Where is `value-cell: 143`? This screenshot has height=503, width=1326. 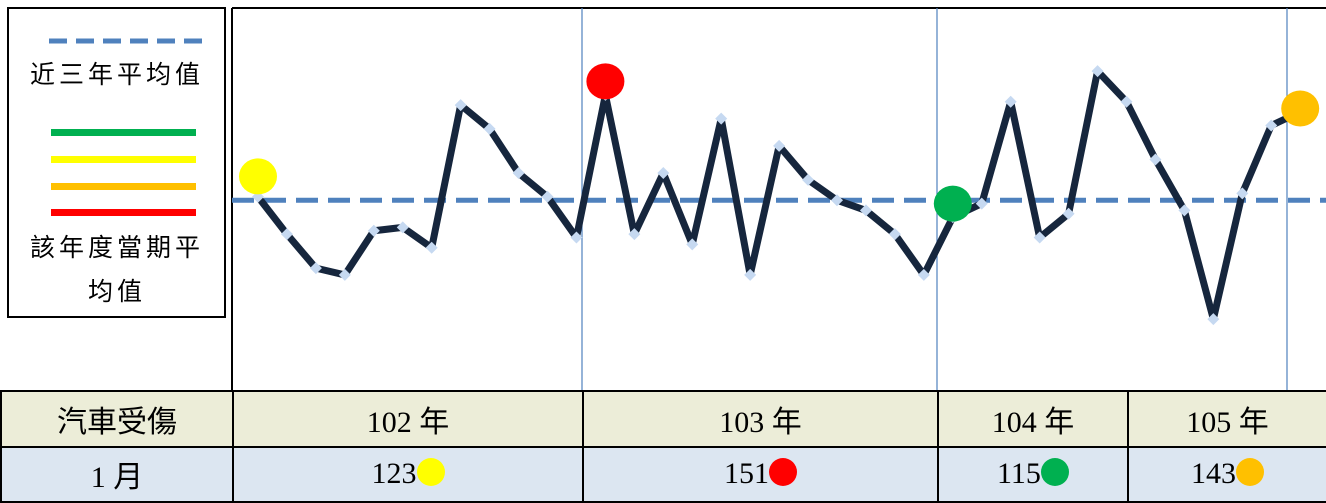 value-cell: 143 is located at coordinates (1226, 474).